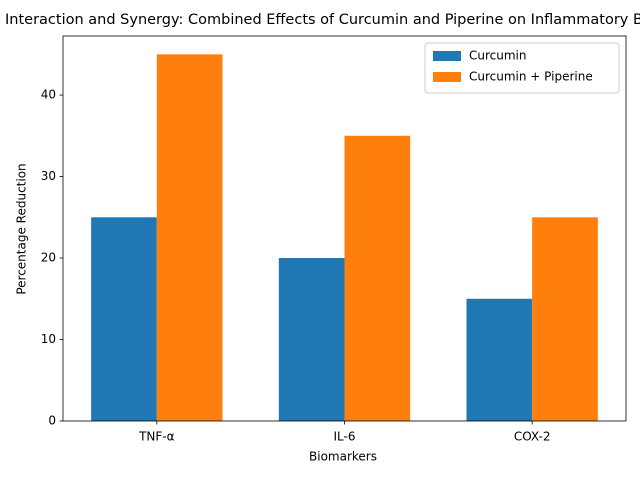 Image resolution: width=640 pixels, height=484 pixels. I want to click on x-axis-label: Biomarkers, so click(343, 457).